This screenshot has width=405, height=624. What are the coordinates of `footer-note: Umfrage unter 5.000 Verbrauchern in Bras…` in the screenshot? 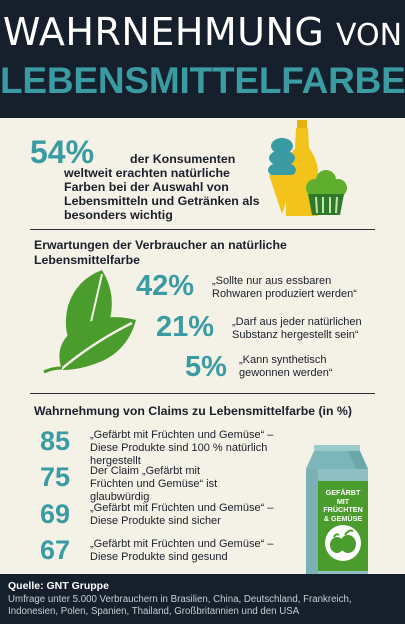 It's located at (180, 605).